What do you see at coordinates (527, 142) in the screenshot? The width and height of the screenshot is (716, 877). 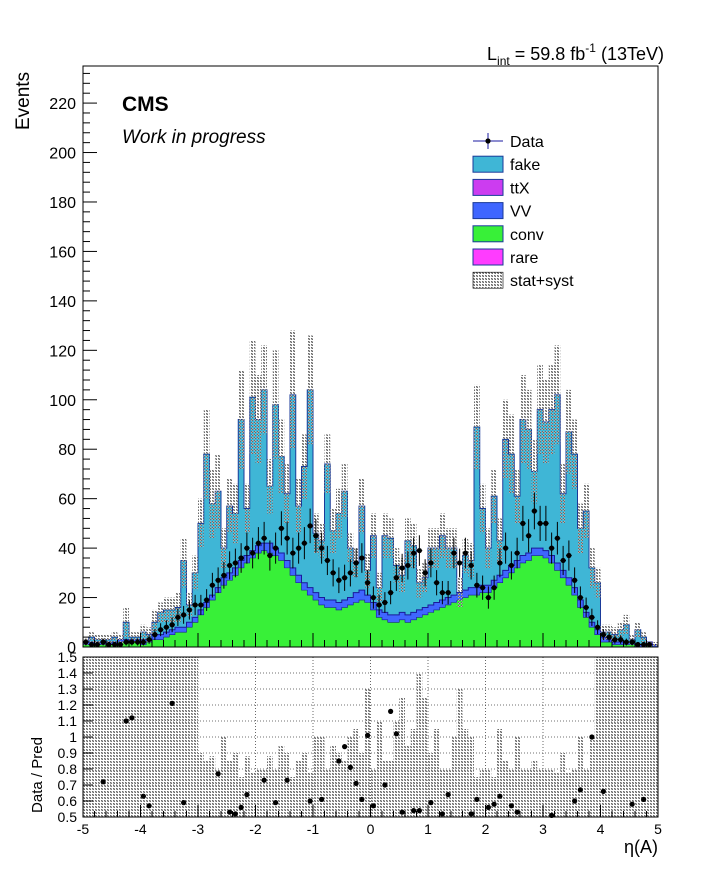 I see `legend-label: Data` at bounding box center [527, 142].